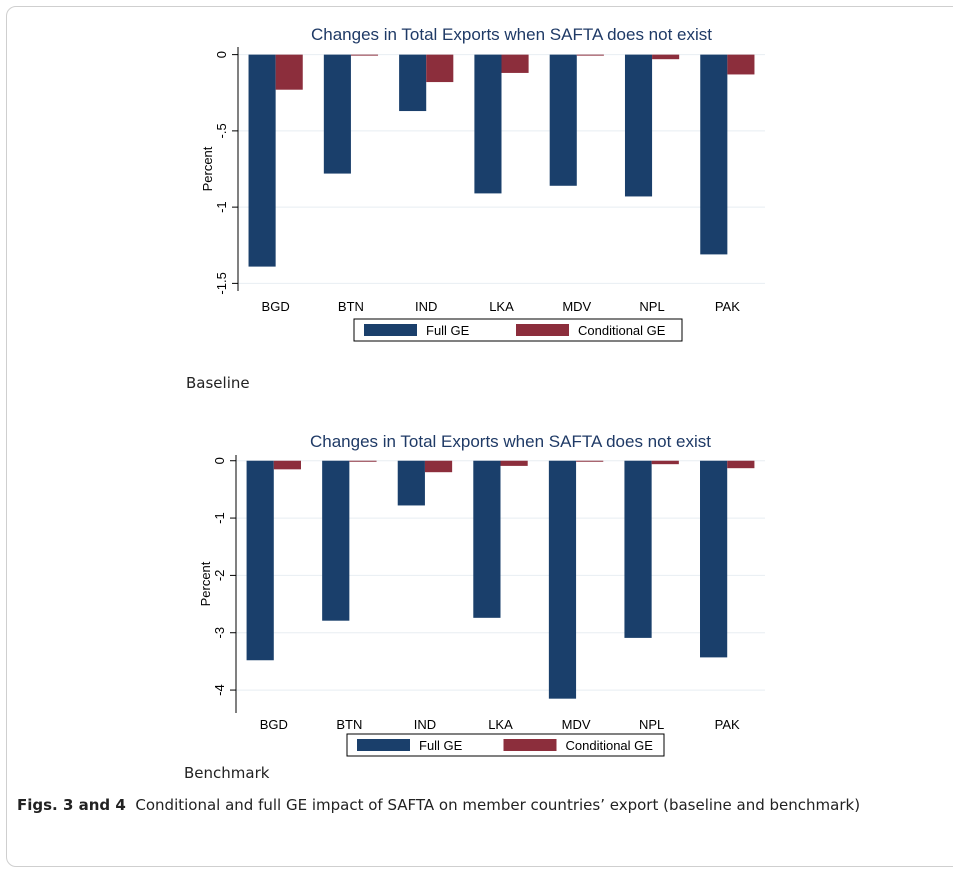 This screenshot has width=953, height=873. Describe the element at coordinates (221, 130) in the screenshot. I see `y-tick-label: -.5` at that location.